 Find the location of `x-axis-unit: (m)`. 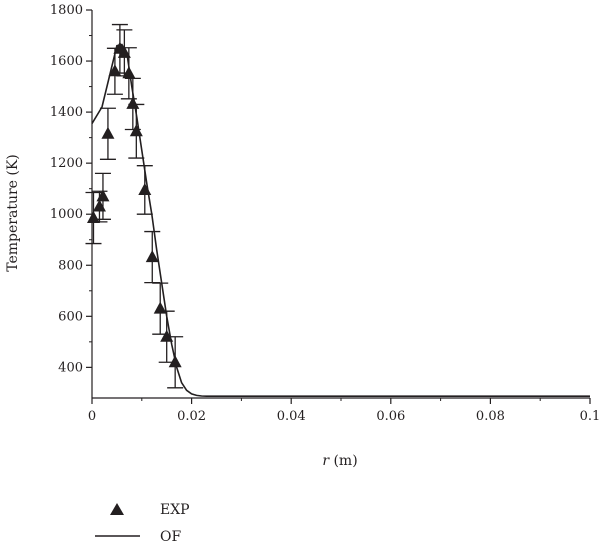

x-axis-unit: (m) is located at coordinates (345, 461).